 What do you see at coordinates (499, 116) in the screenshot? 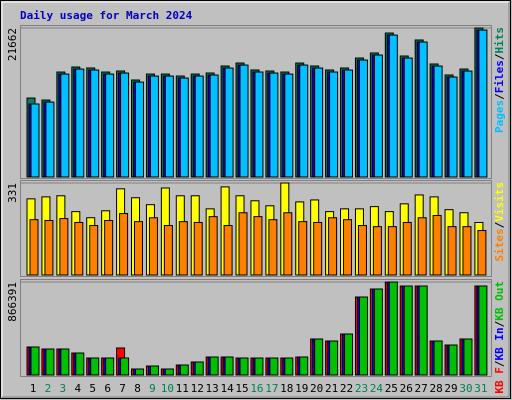
I see `legend-entry: Pages` at bounding box center [499, 116].